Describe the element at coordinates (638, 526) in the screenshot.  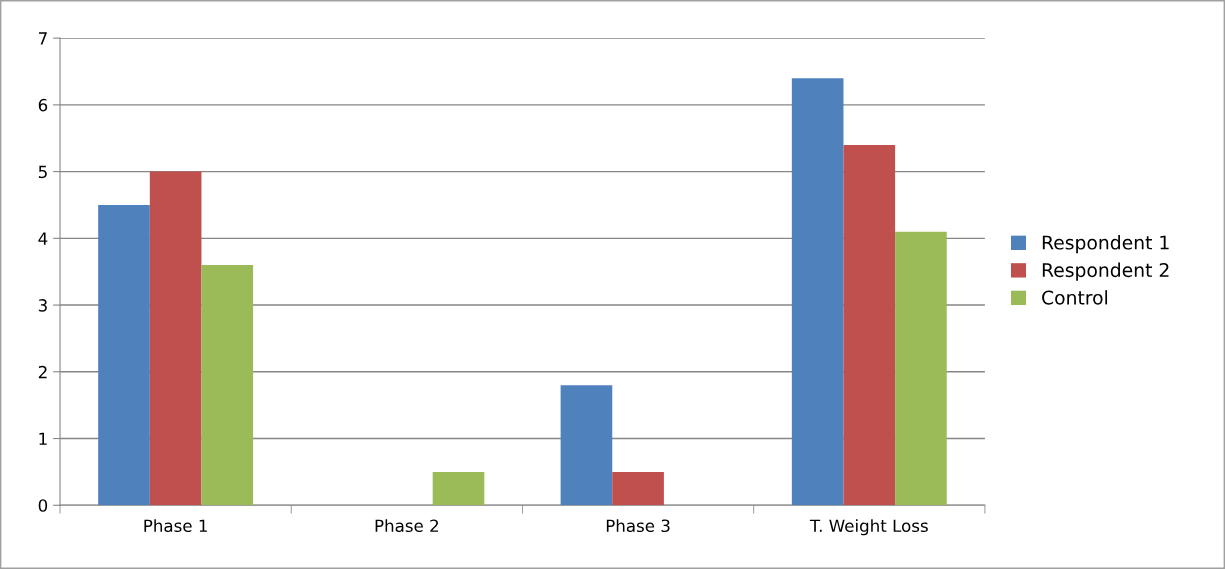
I see `x-tick-label: Phase 3` at that location.